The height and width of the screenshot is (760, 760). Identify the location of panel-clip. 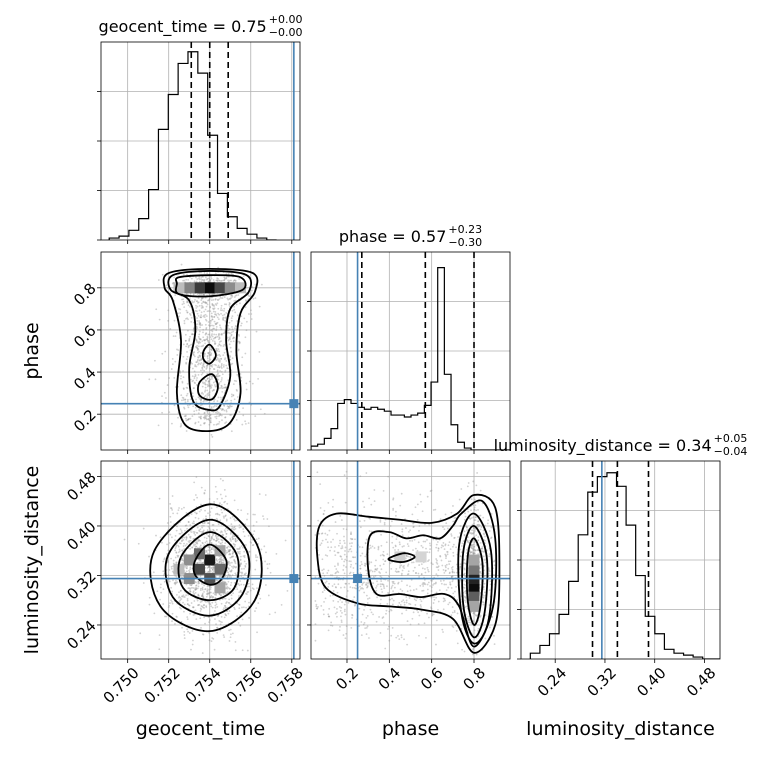
(410, 351).